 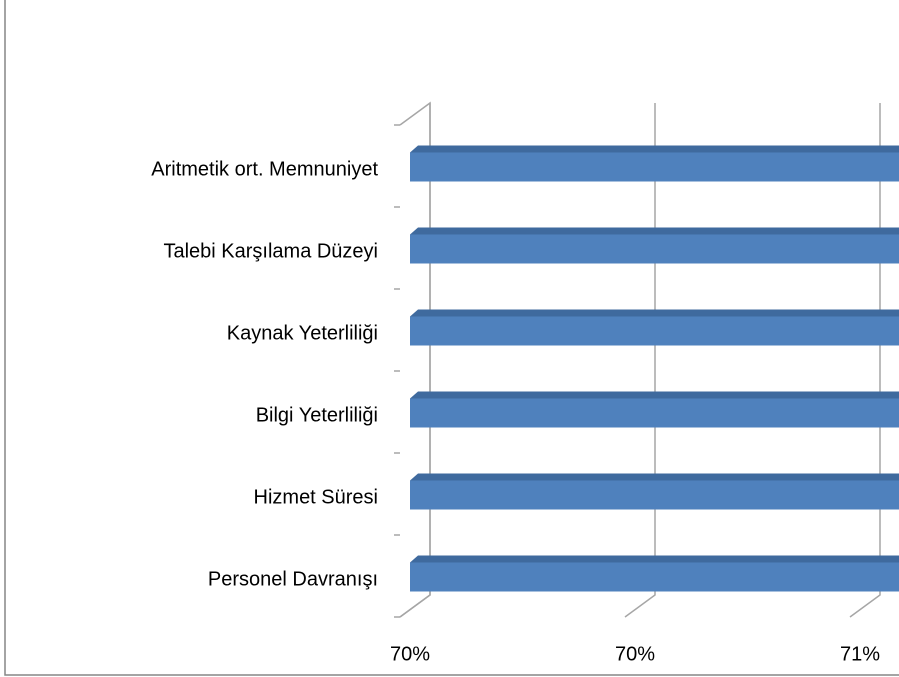 What do you see at coordinates (316, 497) in the screenshot?
I see `y-tick-label: Hizmet Süresi` at bounding box center [316, 497].